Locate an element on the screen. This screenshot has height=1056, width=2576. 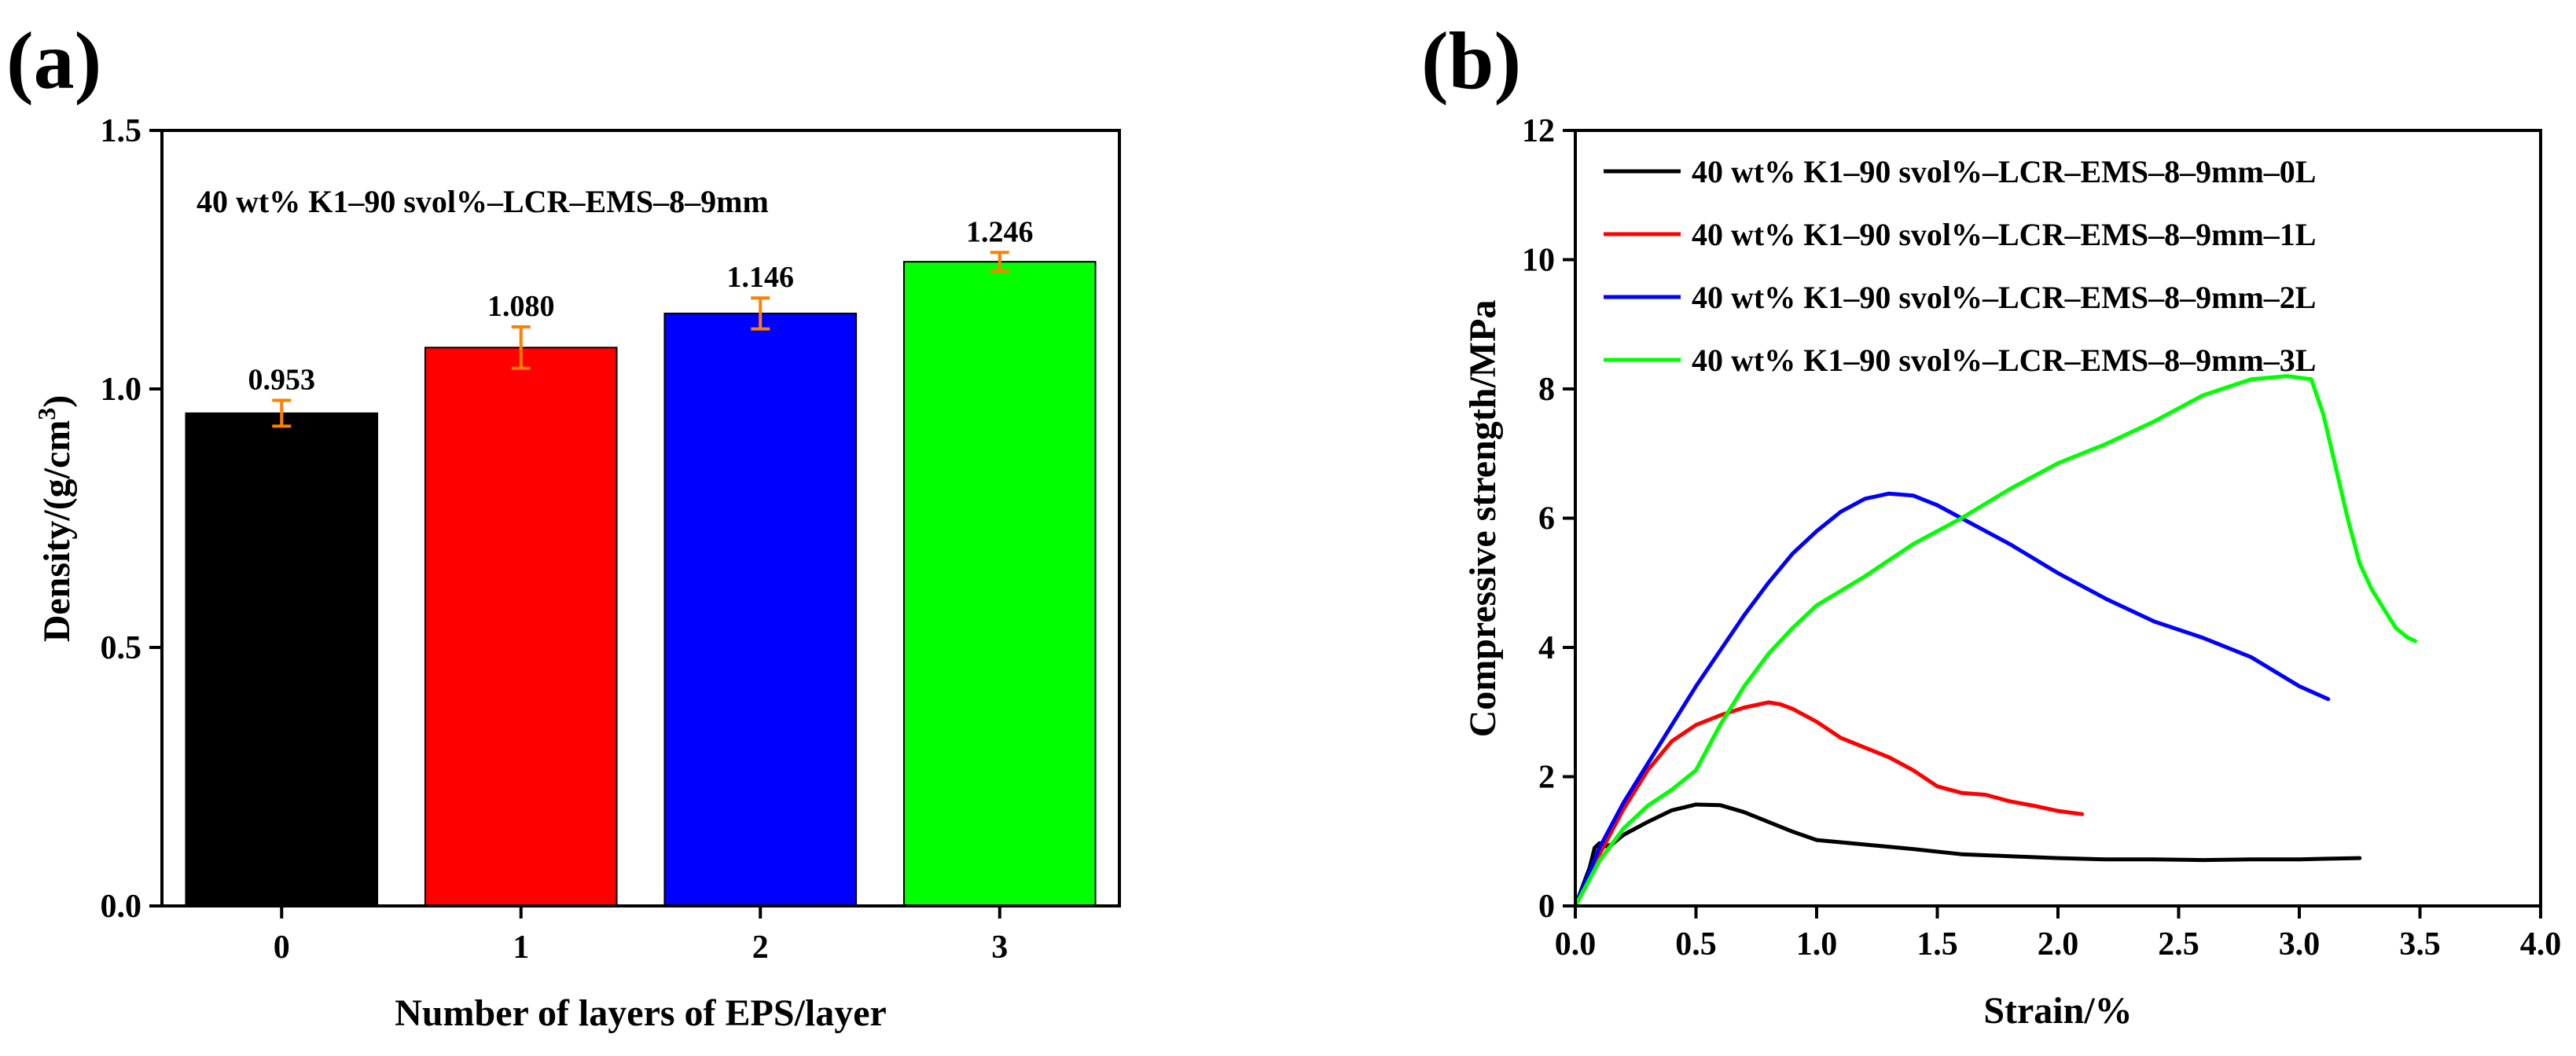
y-tick-label: 10 is located at coordinates (1538, 261).